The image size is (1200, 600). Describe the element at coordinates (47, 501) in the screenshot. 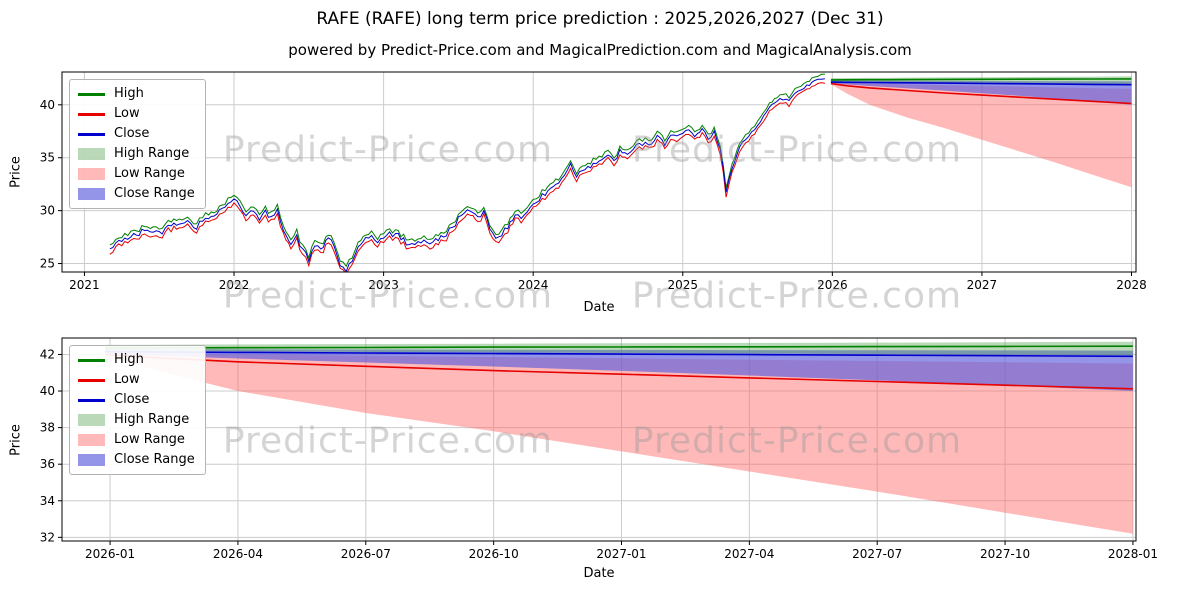

I see `y-tick-label: 34` at that location.